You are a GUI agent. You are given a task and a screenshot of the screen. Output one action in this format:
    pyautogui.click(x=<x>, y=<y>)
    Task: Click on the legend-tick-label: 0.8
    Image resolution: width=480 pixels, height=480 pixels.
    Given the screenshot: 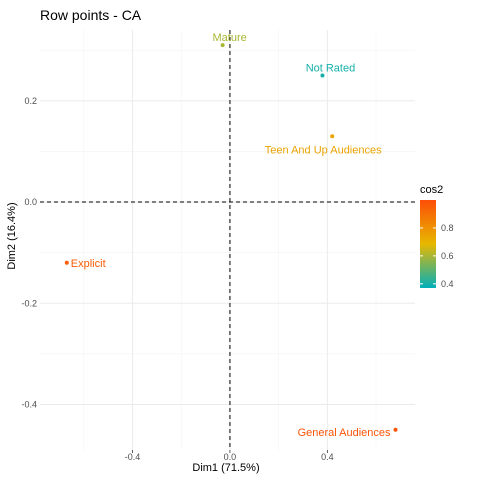 What is the action you would take?
    pyautogui.click(x=447, y=228)
    